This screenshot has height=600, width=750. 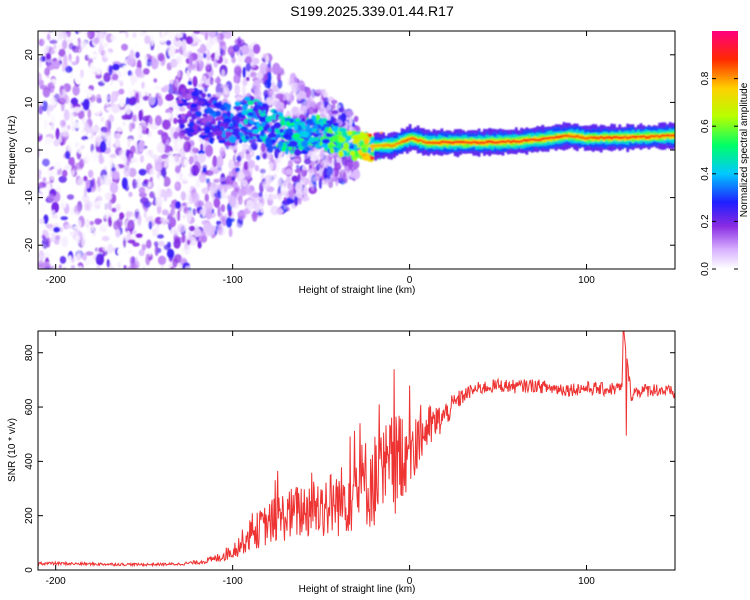 I want to click on chart-title: S199.2025.339.01.44.R17, so click(x=372, y=11).